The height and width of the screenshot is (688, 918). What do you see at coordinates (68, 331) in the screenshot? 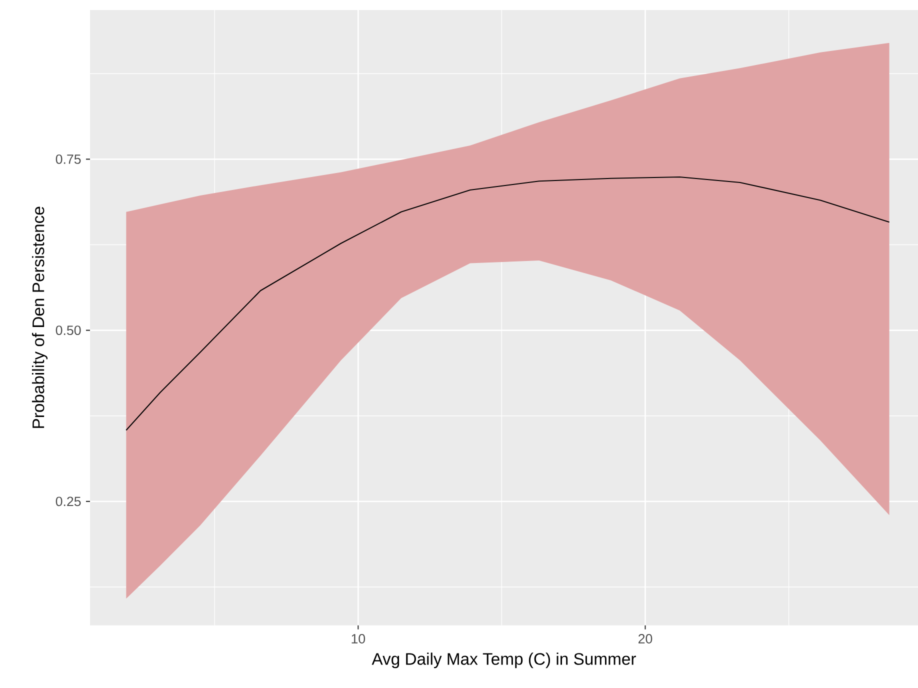
I see `y-tick-label: 0.50` at bounding box center [68, 331].